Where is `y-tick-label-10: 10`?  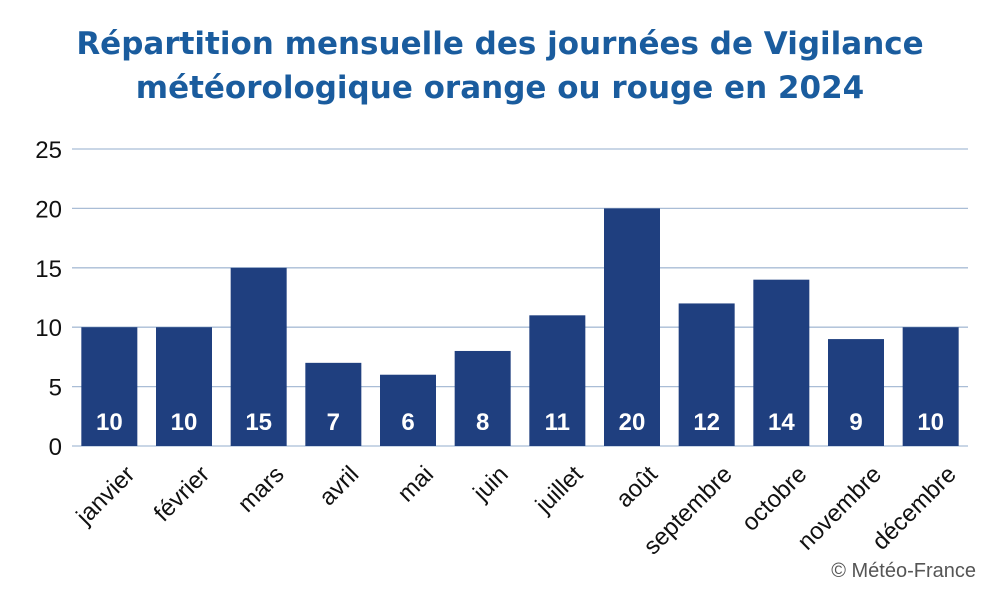
y-tick-label-10: 10 is located at coordinates (48, 328).